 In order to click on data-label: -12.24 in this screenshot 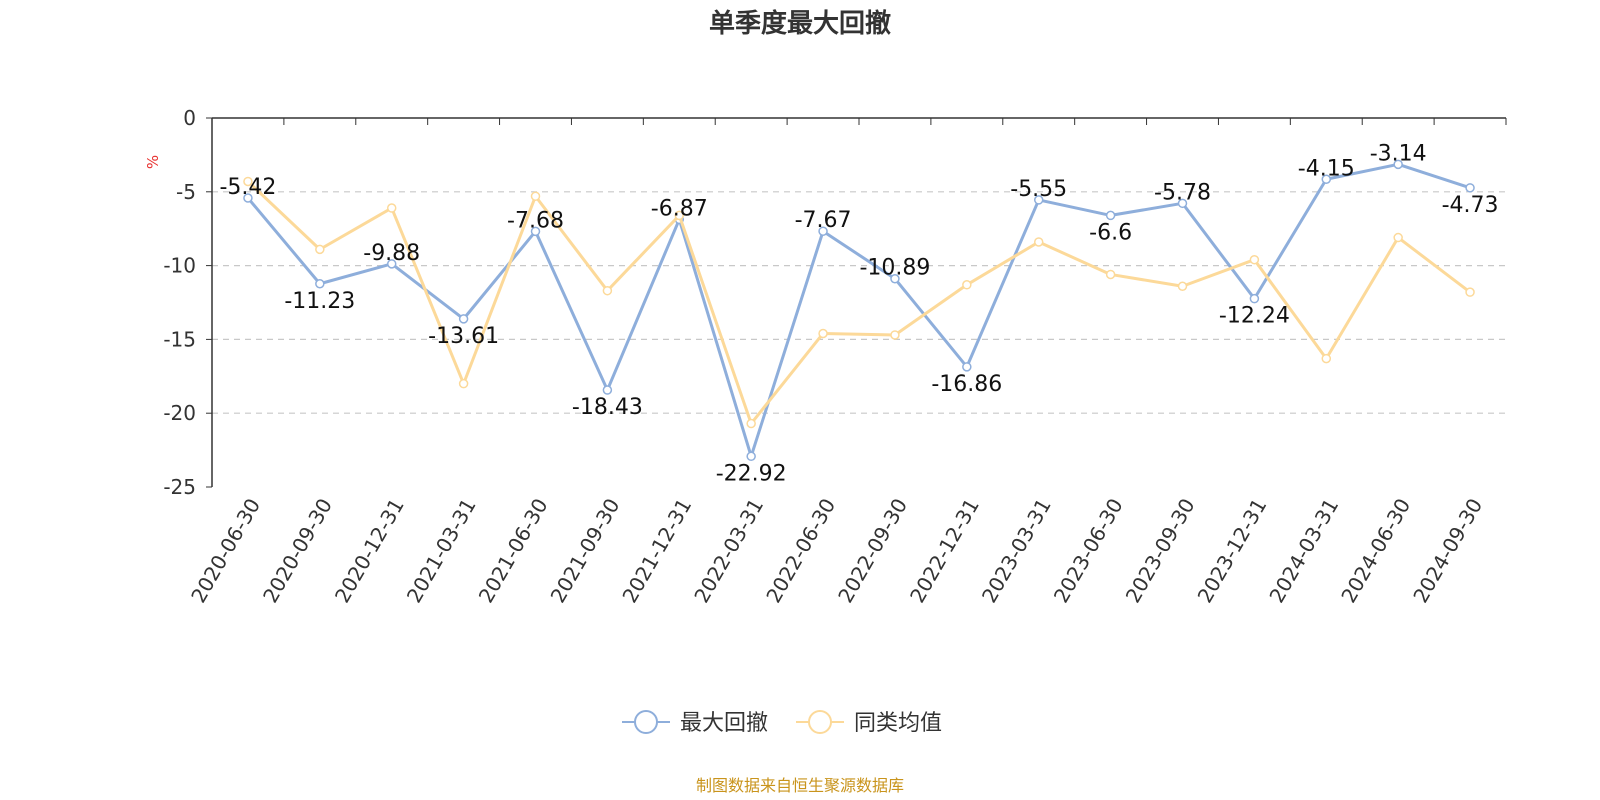, I will do `click(1254, 316)`.